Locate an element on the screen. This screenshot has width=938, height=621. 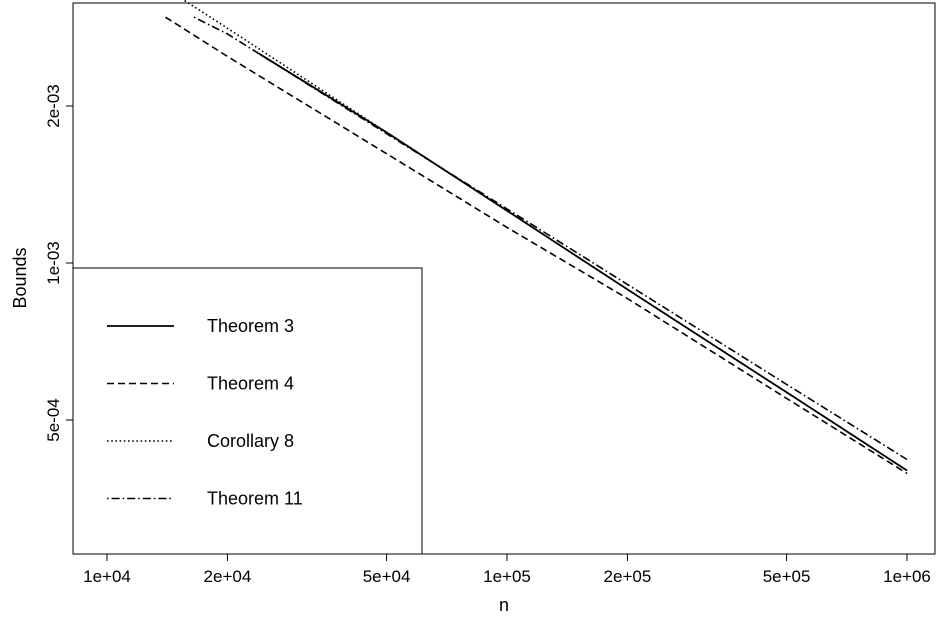
x-axis-label: n is located at coordinates (504, 605).